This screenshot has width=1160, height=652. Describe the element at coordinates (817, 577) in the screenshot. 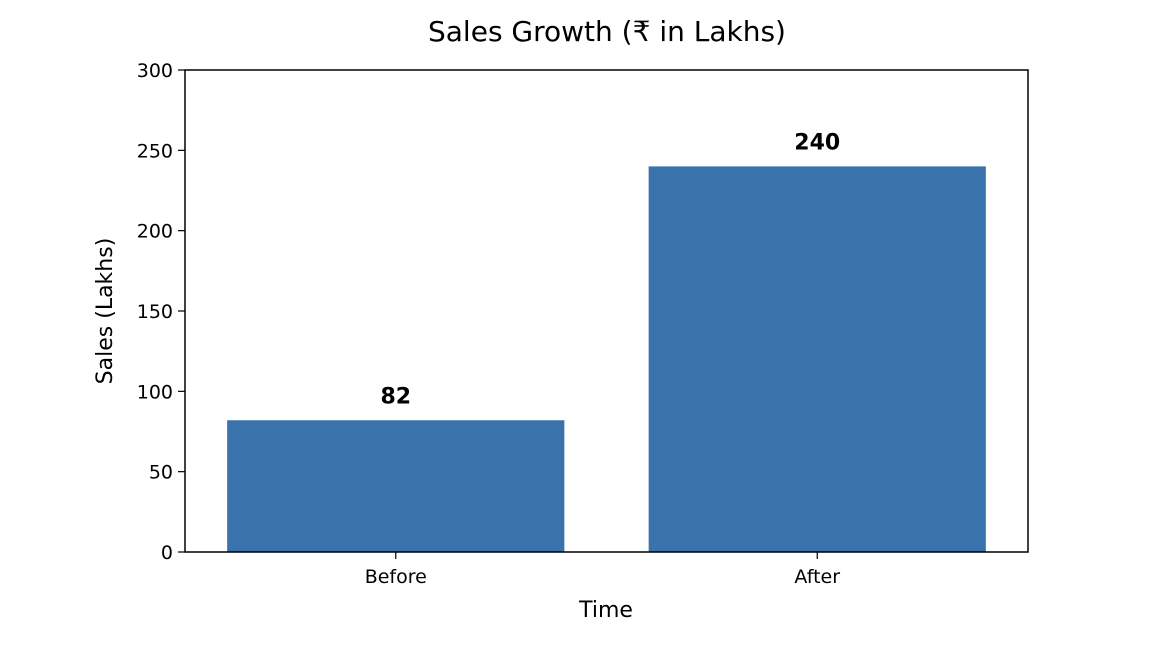

I see `x-tick-label: After` at that location.